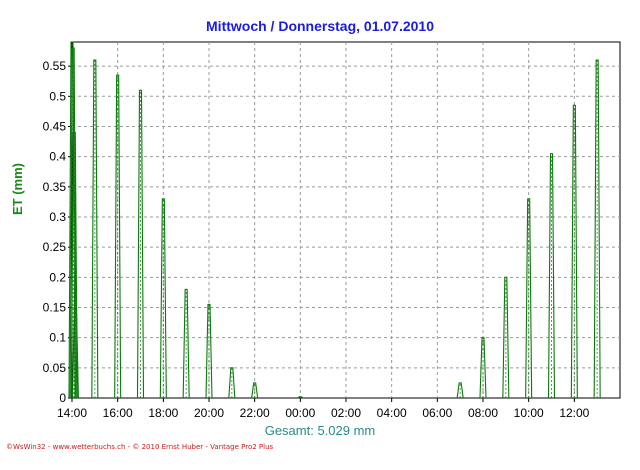 The image size is (640, 470). What do you see at coordinates (209, 413) in the screenshot?
I see `x-tick-label: 20:00` at bounding box center [209, 413].